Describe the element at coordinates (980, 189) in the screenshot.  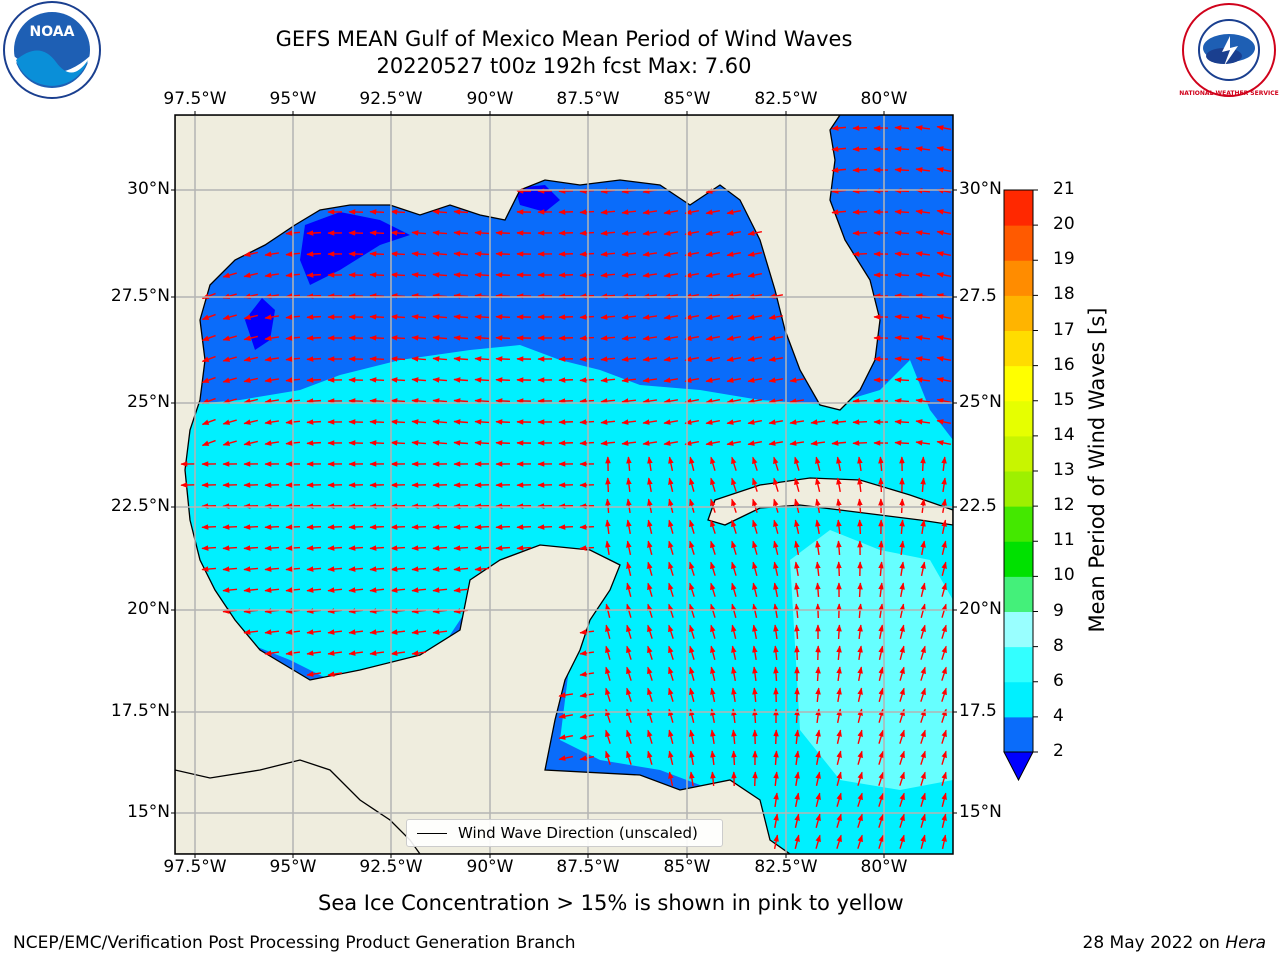
I see `lat-label-right: 30°N` at that location.